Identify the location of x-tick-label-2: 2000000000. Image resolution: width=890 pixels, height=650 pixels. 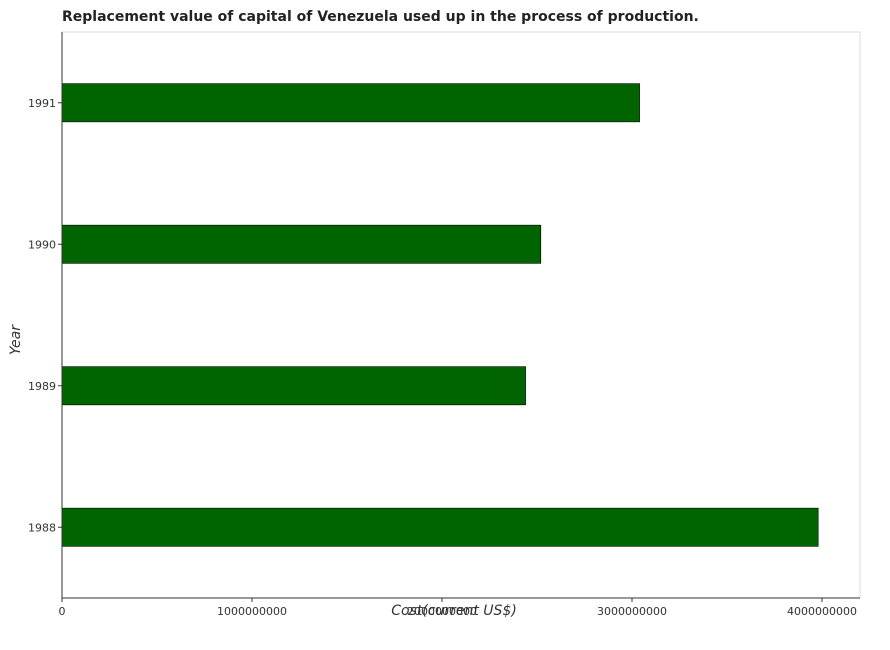
(442, 611).